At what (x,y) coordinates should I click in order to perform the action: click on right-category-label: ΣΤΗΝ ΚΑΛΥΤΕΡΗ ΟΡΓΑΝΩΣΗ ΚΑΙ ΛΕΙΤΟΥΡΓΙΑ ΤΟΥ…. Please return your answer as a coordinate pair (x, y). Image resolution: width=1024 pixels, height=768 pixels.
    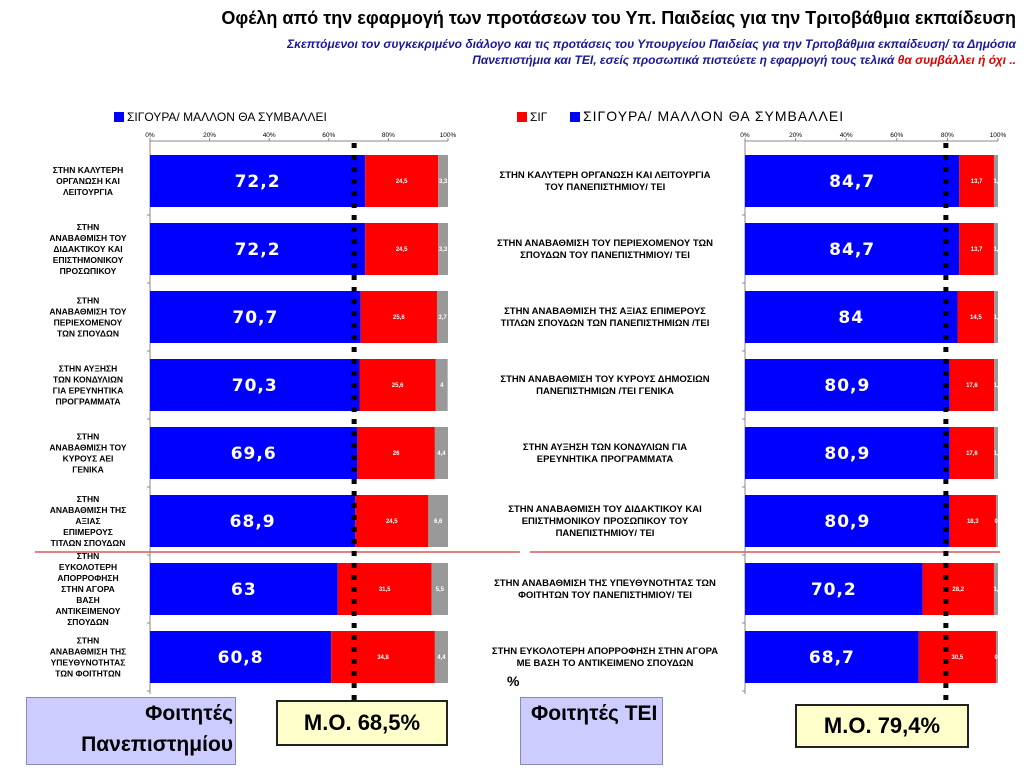
    Looking at the image, I should click on (605, 181).